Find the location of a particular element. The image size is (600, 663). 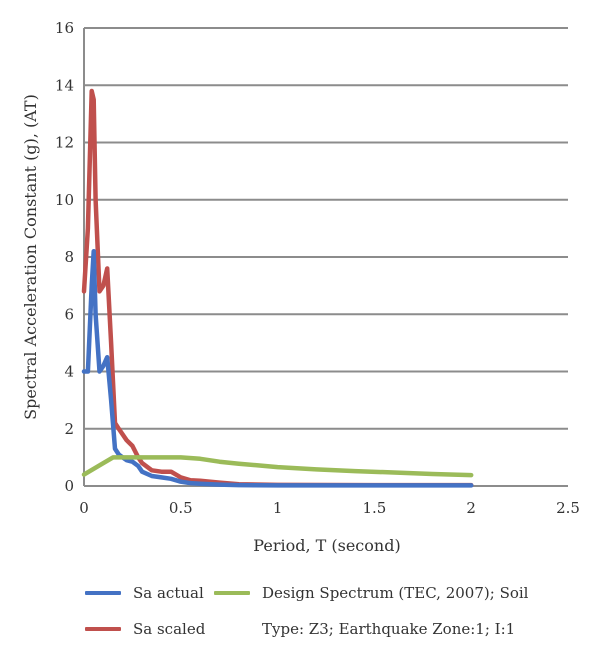

legend-item-design-spectrum: Design Spectrum (TEC, 2007); Soil is located at coordinates (371, 593).